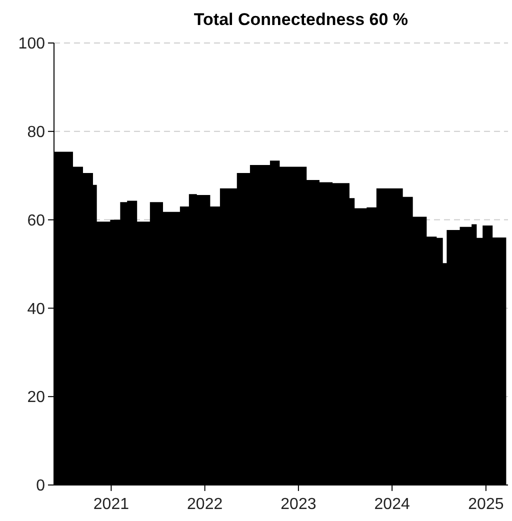 Image resolution: width=512 pixels, height=521 pixels. Describe the element at coordinates (301, 19) in the screenshot. I see `chart-title: Total Connectedness 60 %` at that location.